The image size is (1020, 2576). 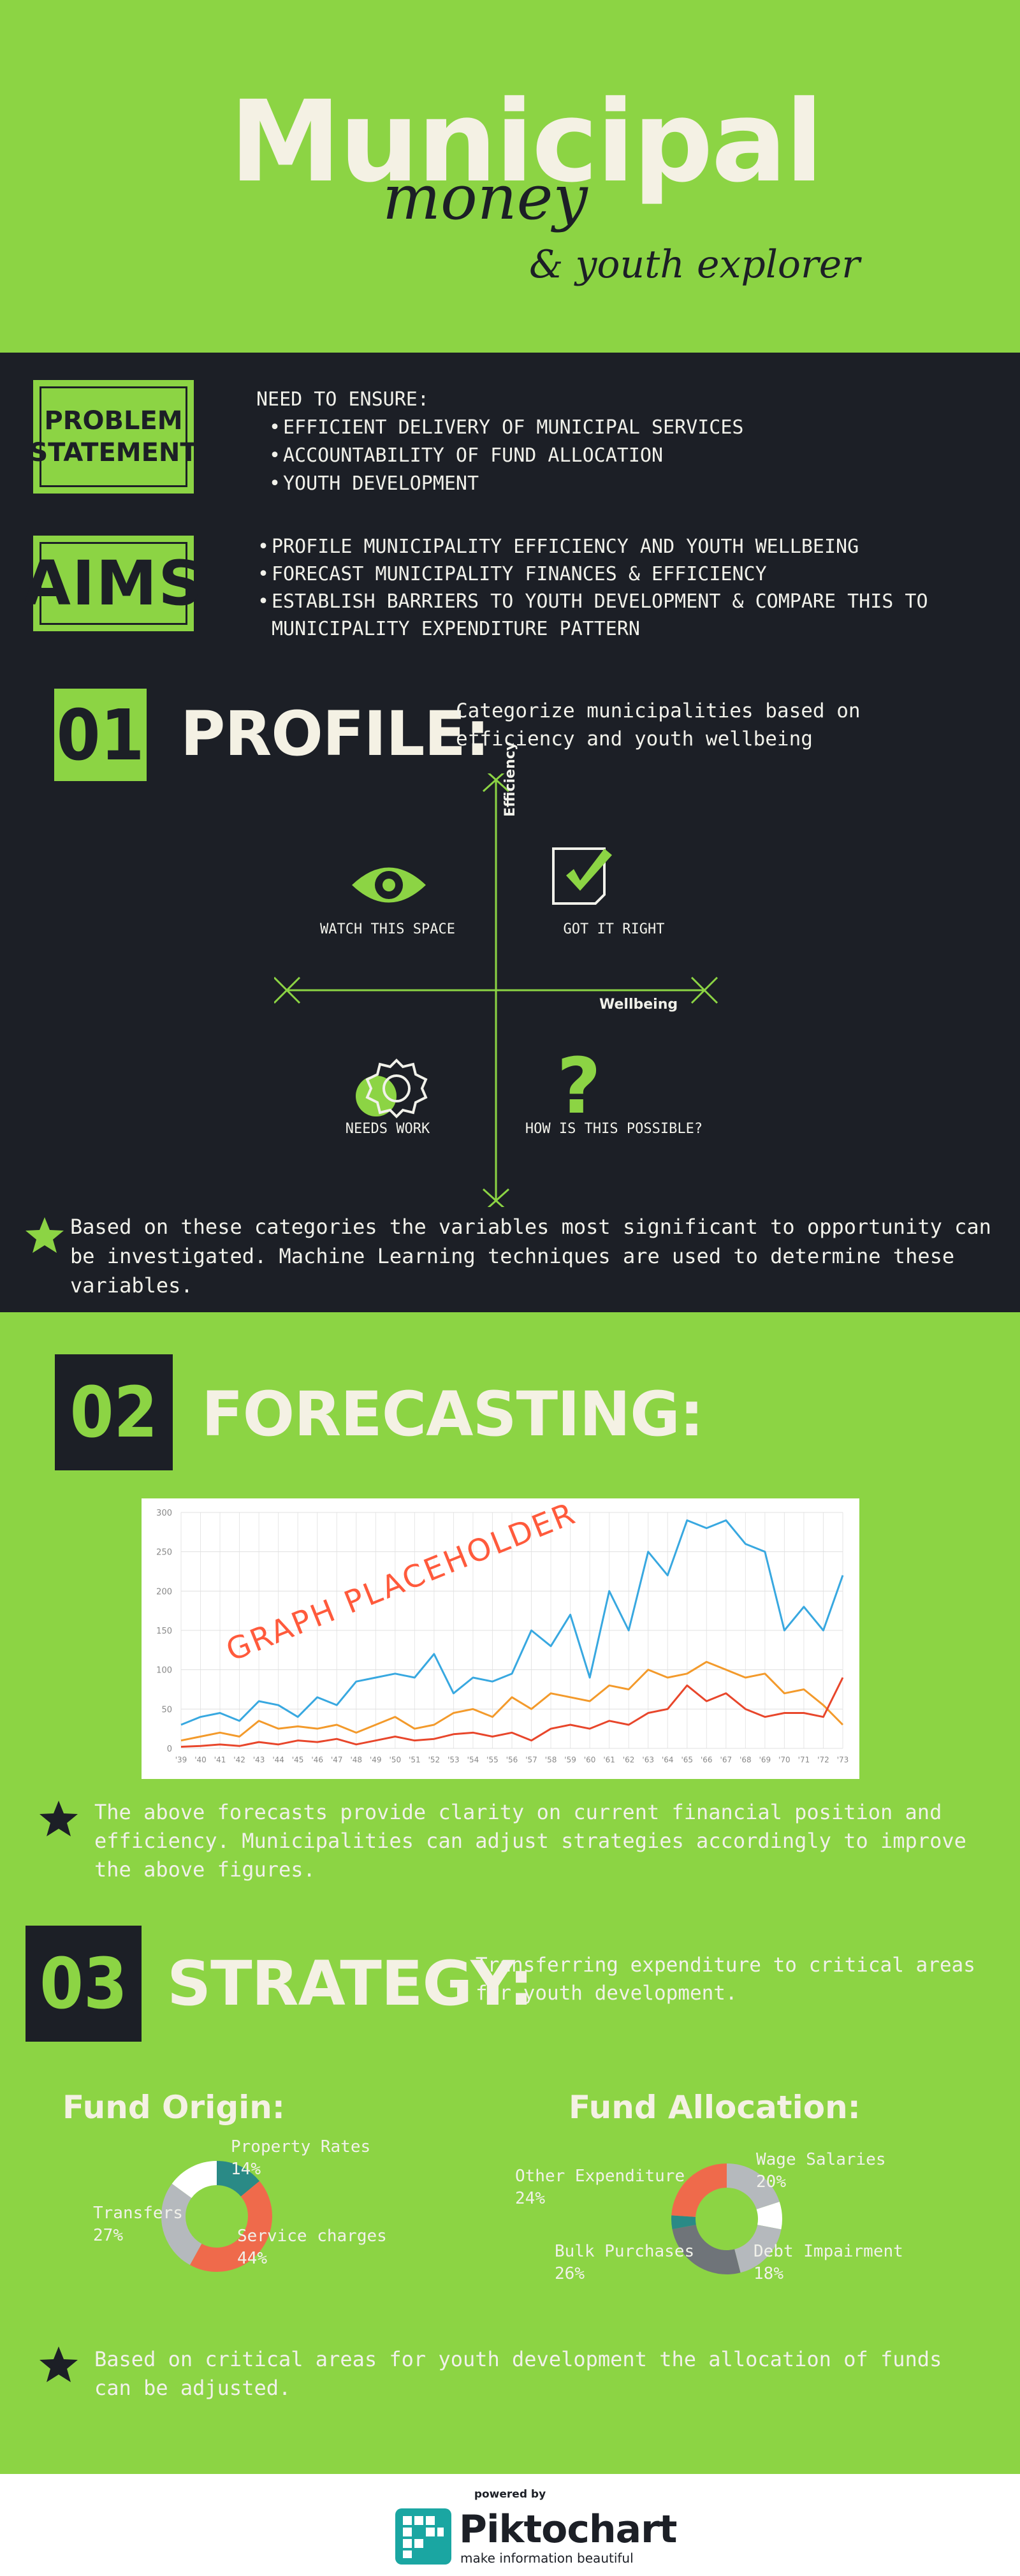 I want to click on y-tick-label: 250, so click(x=164, y=1553).